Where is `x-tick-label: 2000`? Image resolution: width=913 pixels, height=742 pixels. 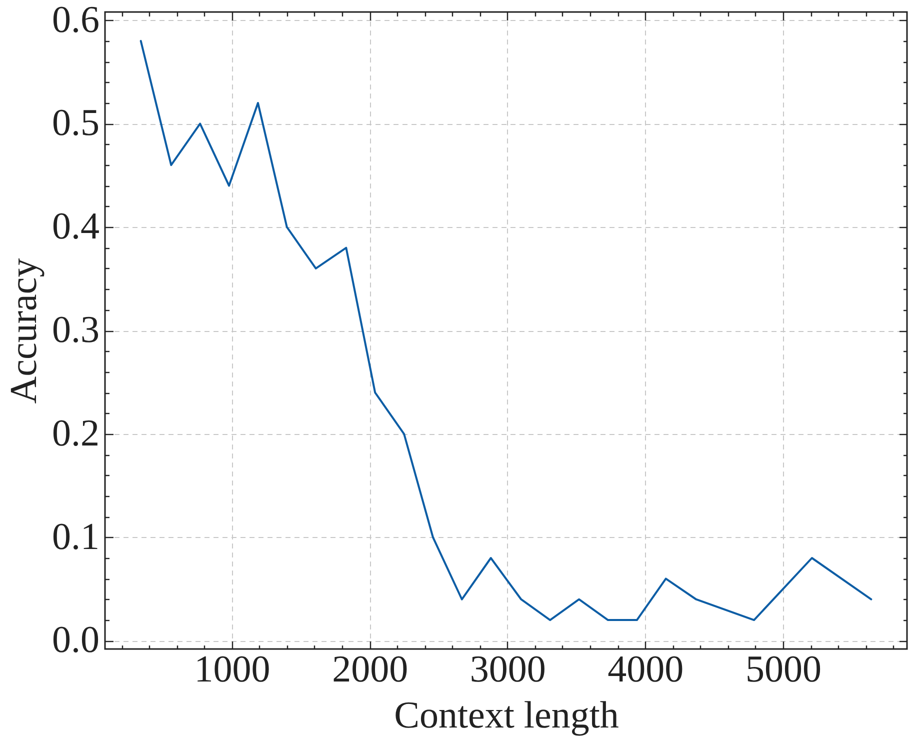 x-tick-label: 2000 is located at coordinates (370, 669).